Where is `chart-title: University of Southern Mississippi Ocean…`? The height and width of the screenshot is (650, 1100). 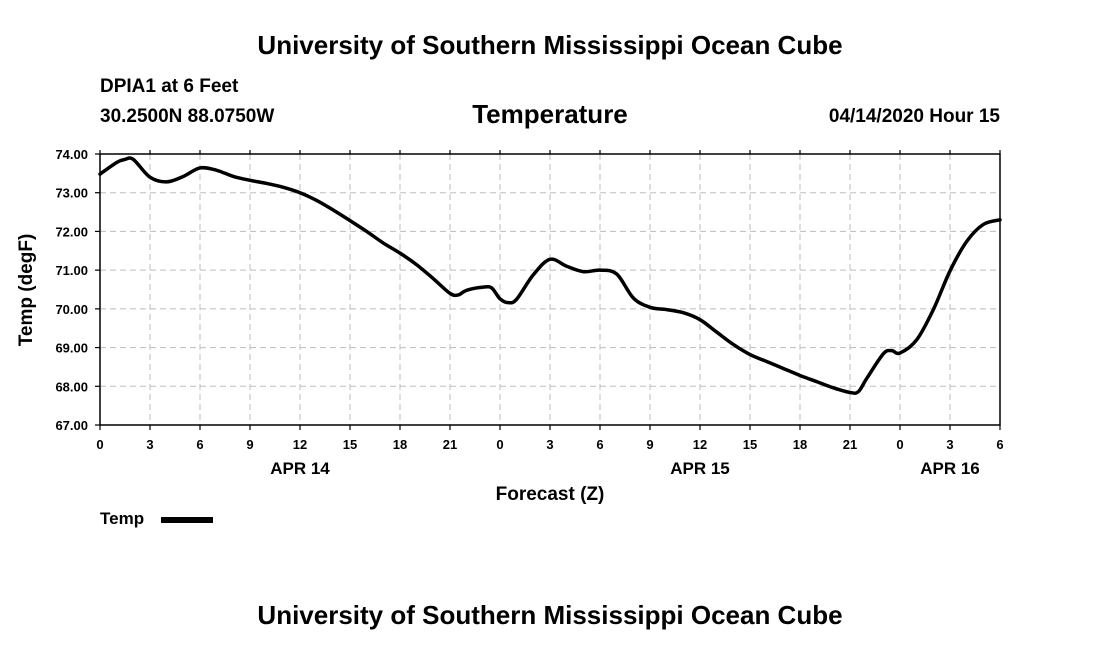
chart-title: University of Southern Mississippi Ocean… is located at coordinates (550, 45).